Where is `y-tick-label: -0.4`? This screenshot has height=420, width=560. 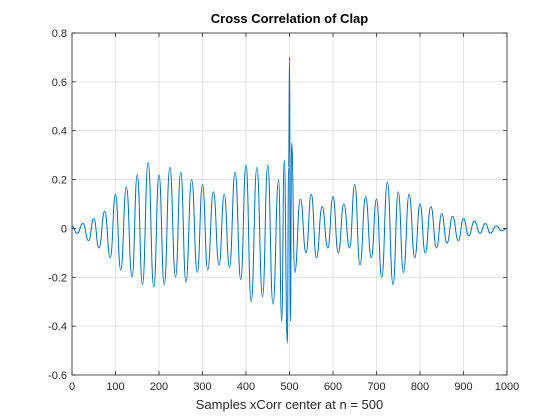 y-tick-label: -0.4 is located at coordinates (57, 327).